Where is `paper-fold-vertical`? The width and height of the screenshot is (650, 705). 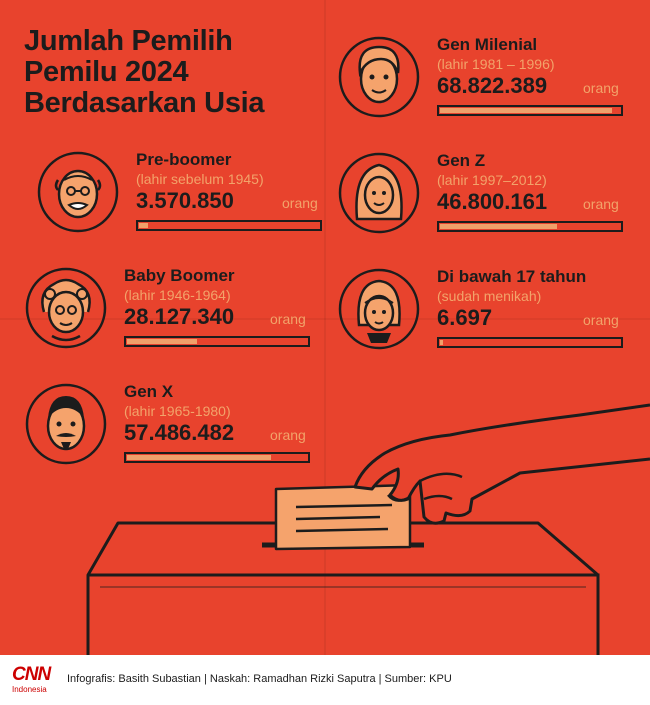
paper-fold-vertical is located at coordinates (325, 327).